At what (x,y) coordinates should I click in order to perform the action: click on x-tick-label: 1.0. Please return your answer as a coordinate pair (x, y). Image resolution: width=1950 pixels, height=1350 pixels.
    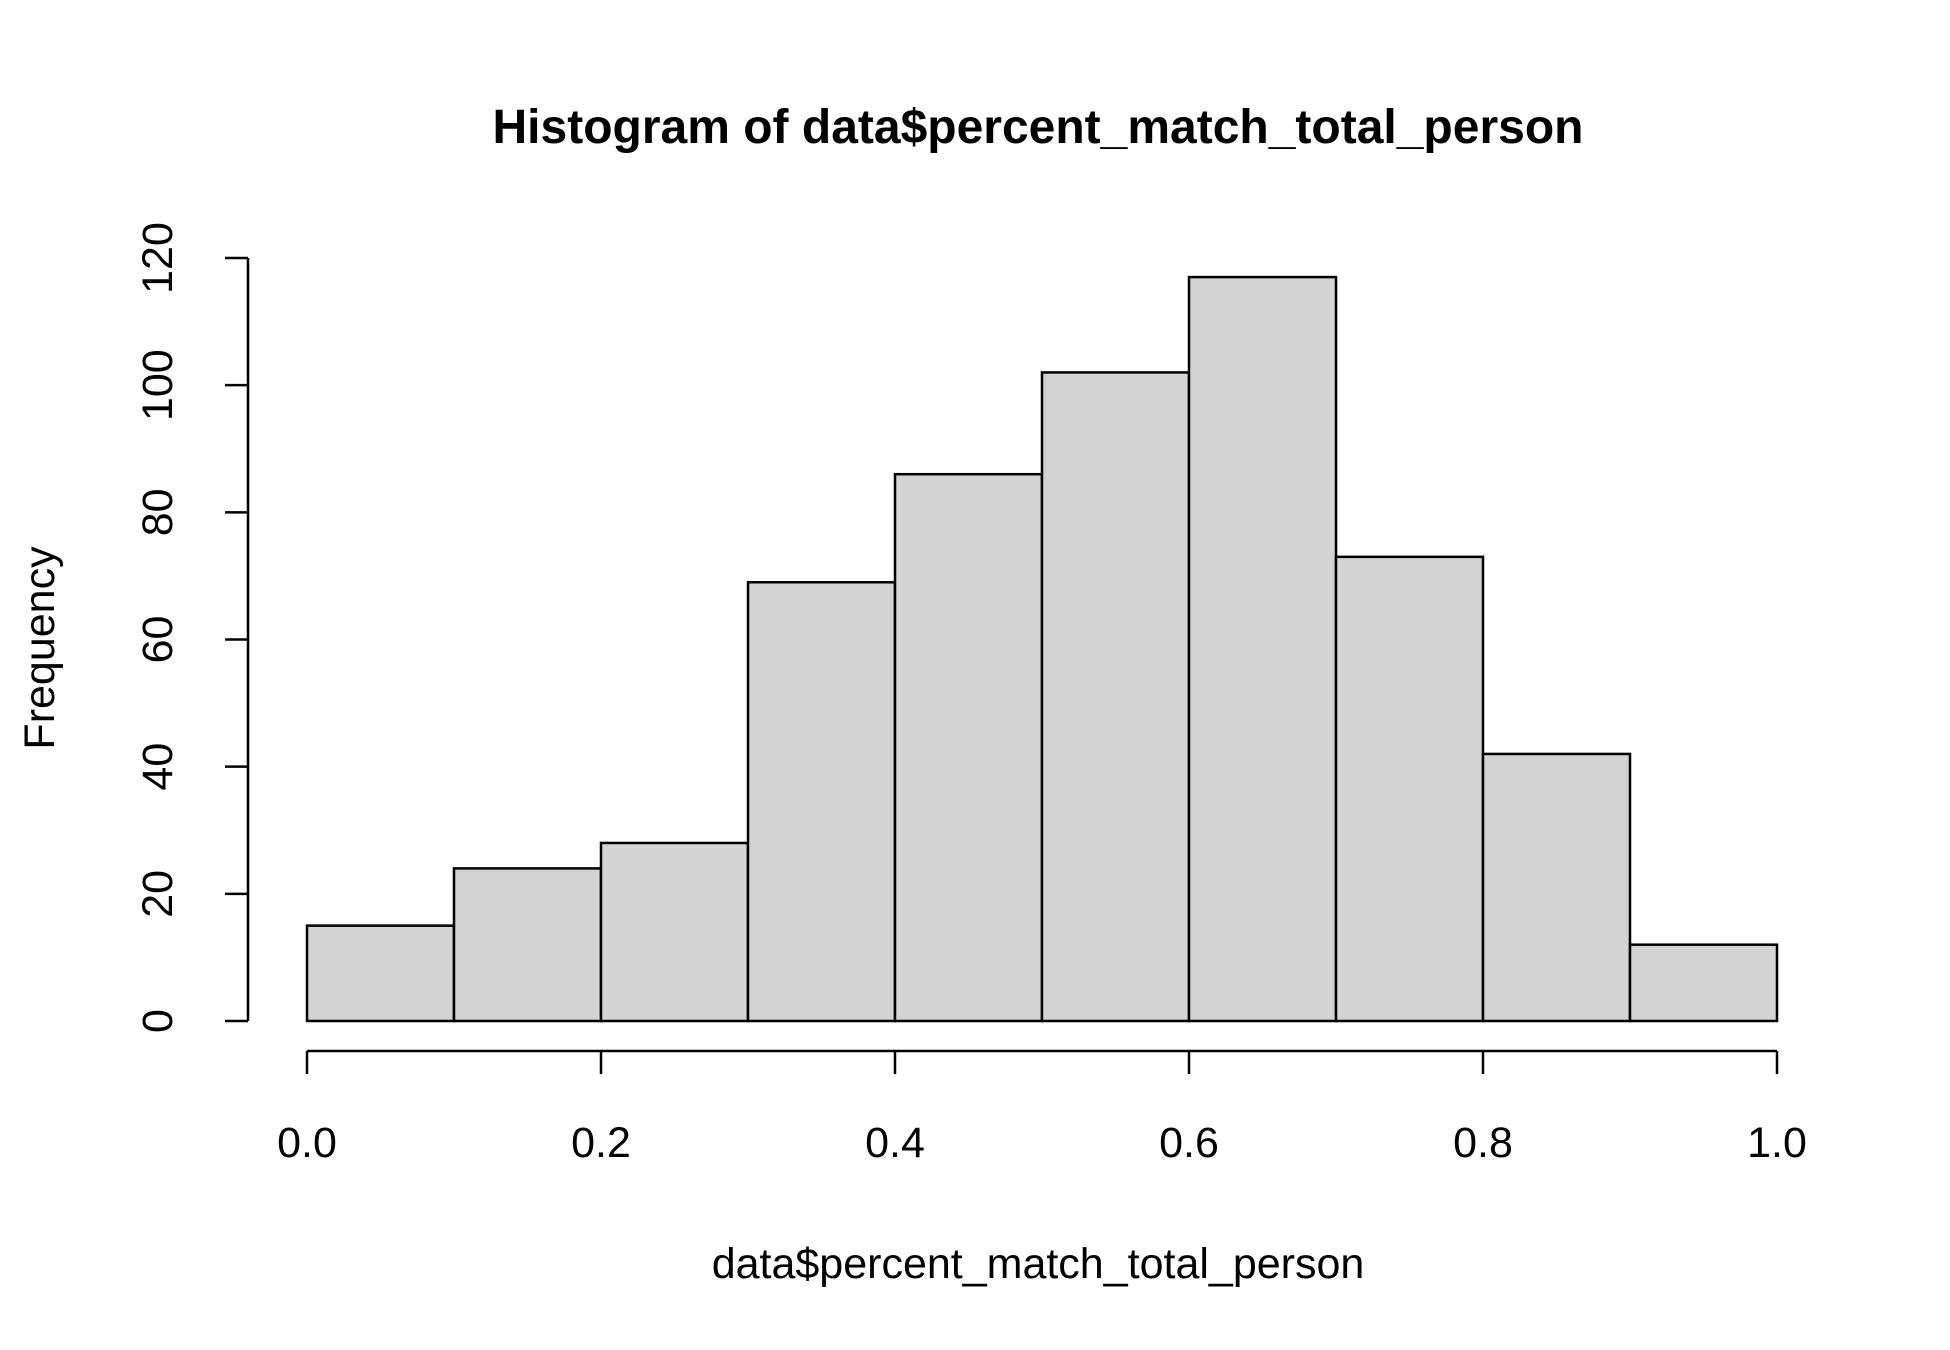
    Looking at the image, I should click on (1777, 1143).